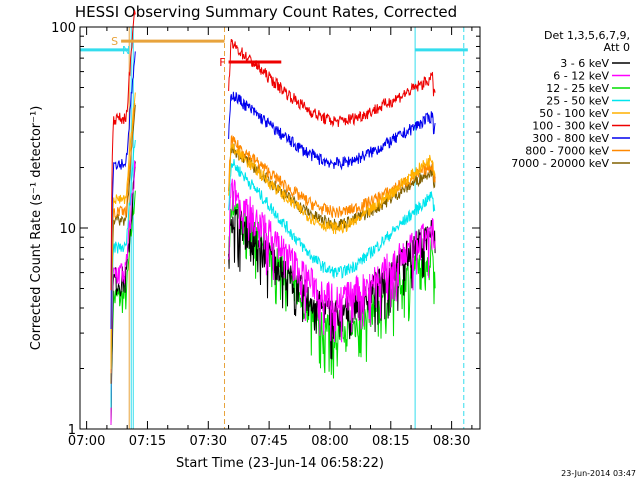  I want to click on x-tick-label: 07:00, so click(86, 441).